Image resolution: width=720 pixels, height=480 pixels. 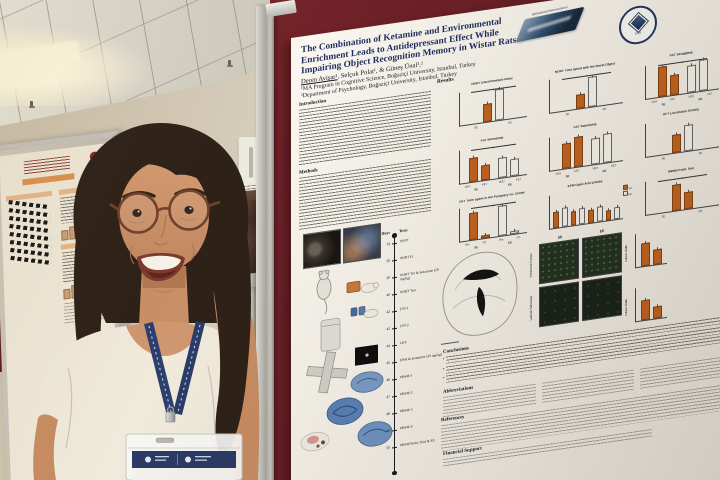 What do you see at coordinates (161, 267) in the screenshot?
I see `smile` at bounding box center [161, 267].